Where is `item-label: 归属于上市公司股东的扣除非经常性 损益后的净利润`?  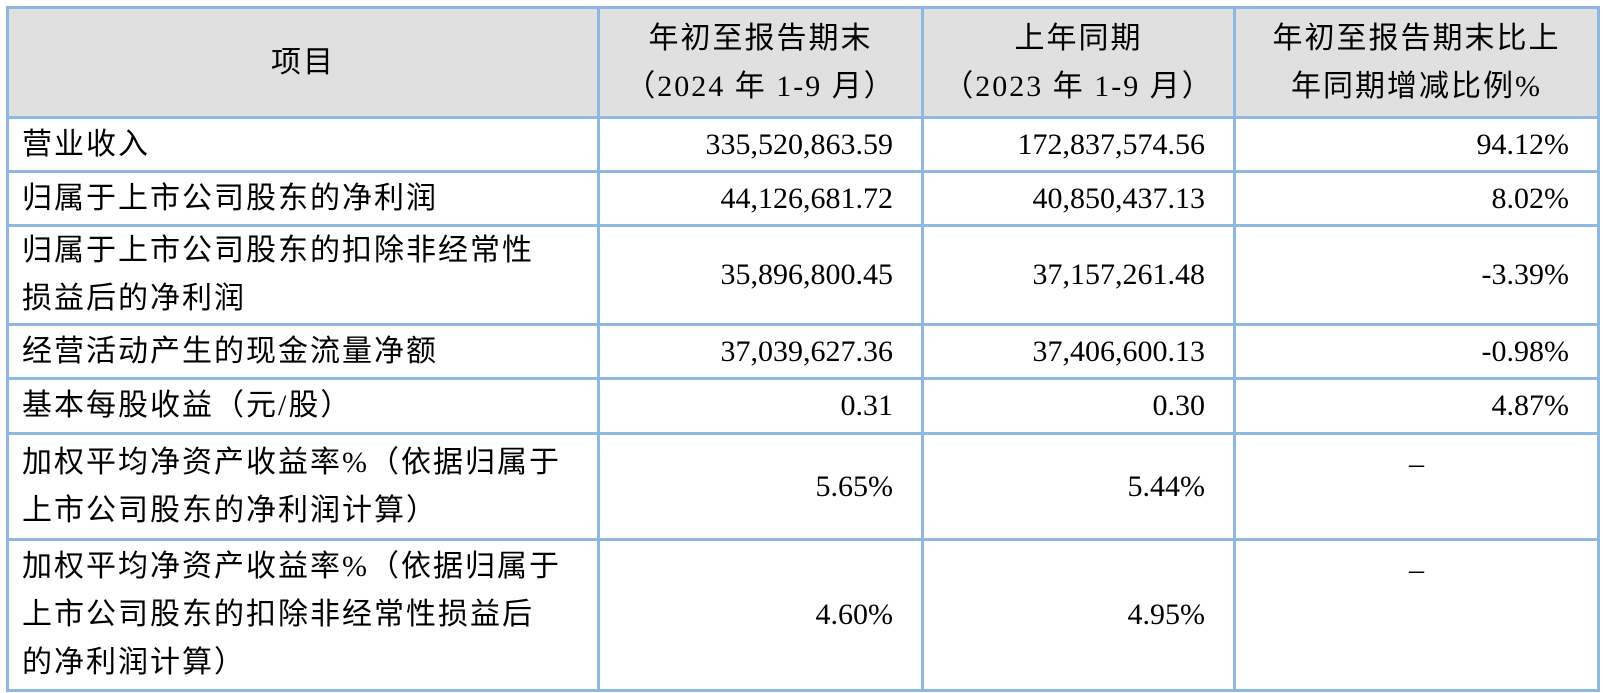 item-label: 归属于上市公司股东的扣除非经常性 损益后的净利润 is located at coordinates (303, 275).